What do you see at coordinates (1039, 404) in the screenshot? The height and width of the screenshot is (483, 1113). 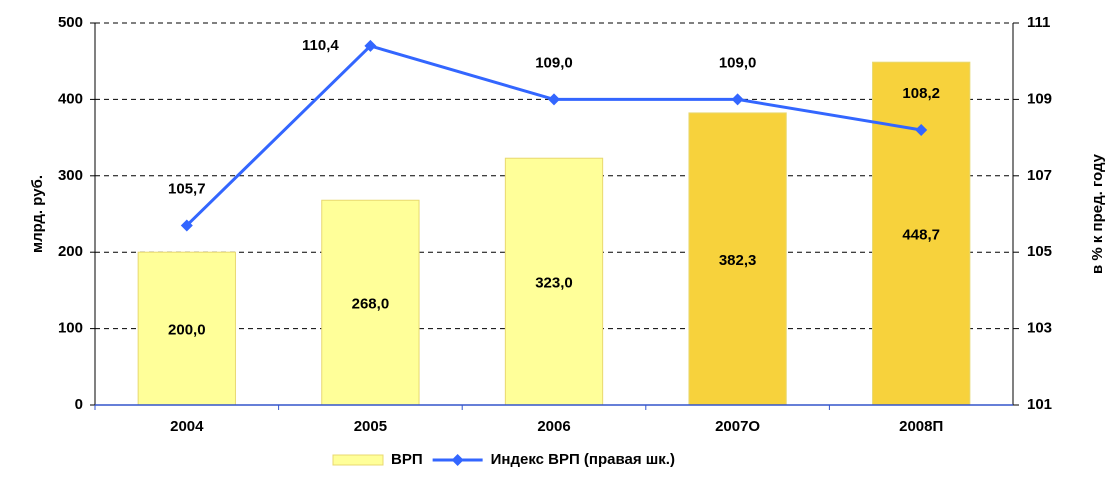 I see `y2-tick-label: 101` at bounding box center [1039, 404].